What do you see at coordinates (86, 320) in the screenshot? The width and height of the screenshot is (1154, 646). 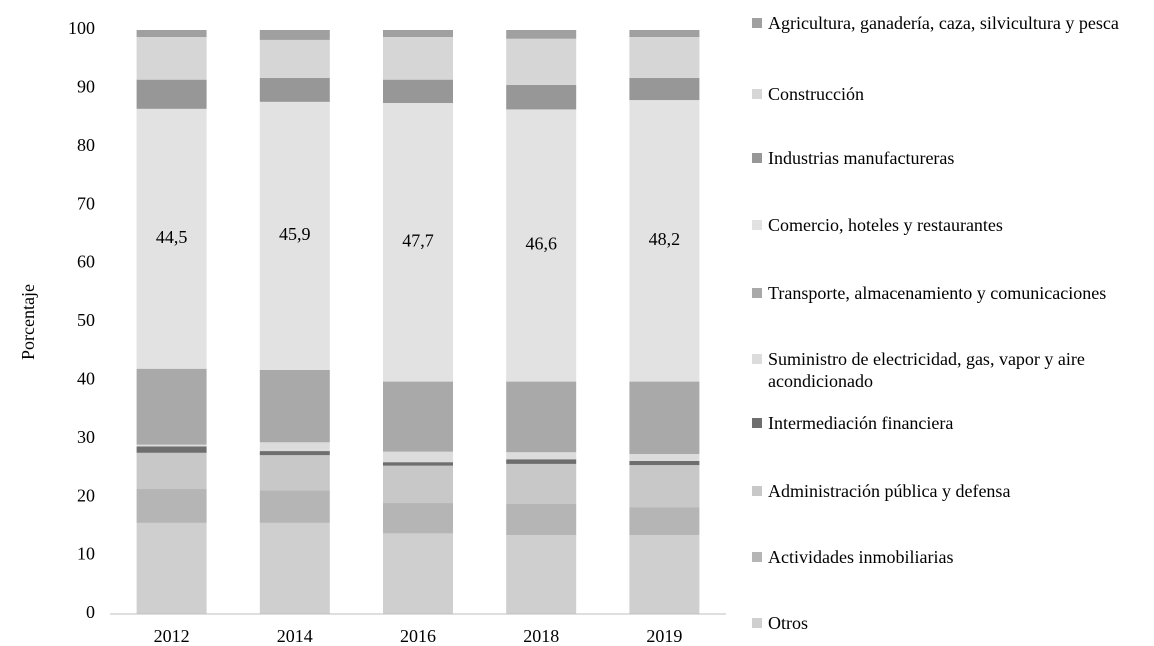 I see `y-tick-label: 50` at bounding box center [86, 320].